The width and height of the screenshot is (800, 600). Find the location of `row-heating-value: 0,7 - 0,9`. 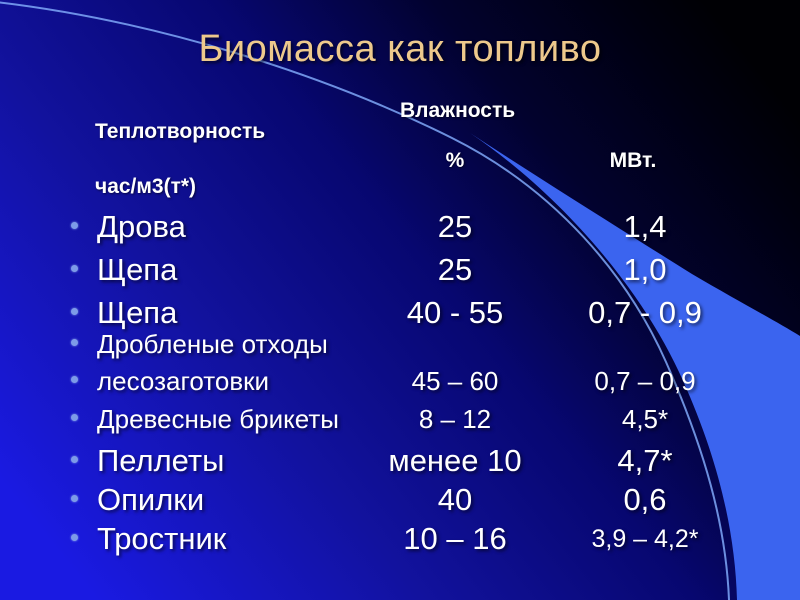

row-heating-value: 0,7 - 0,9 is located at coordinates (645, 312).